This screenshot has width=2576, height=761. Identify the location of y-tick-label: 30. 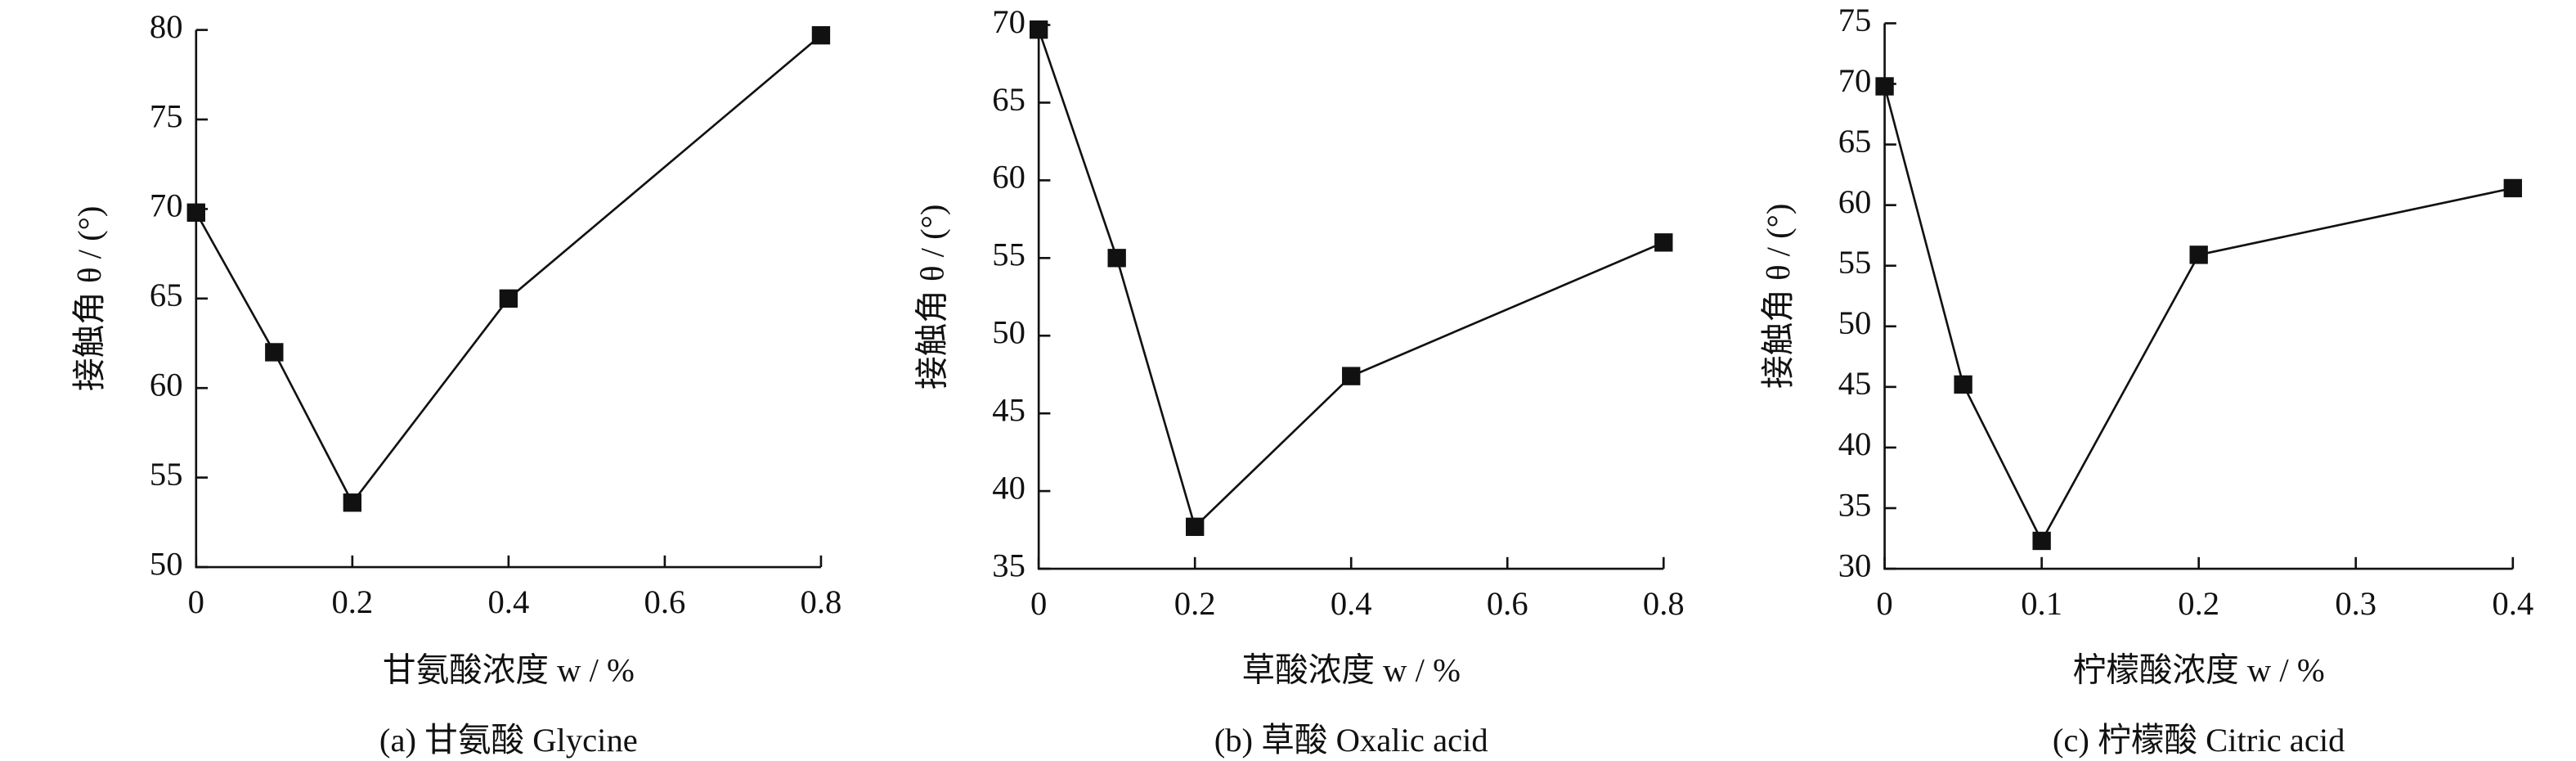
(1855, 565).